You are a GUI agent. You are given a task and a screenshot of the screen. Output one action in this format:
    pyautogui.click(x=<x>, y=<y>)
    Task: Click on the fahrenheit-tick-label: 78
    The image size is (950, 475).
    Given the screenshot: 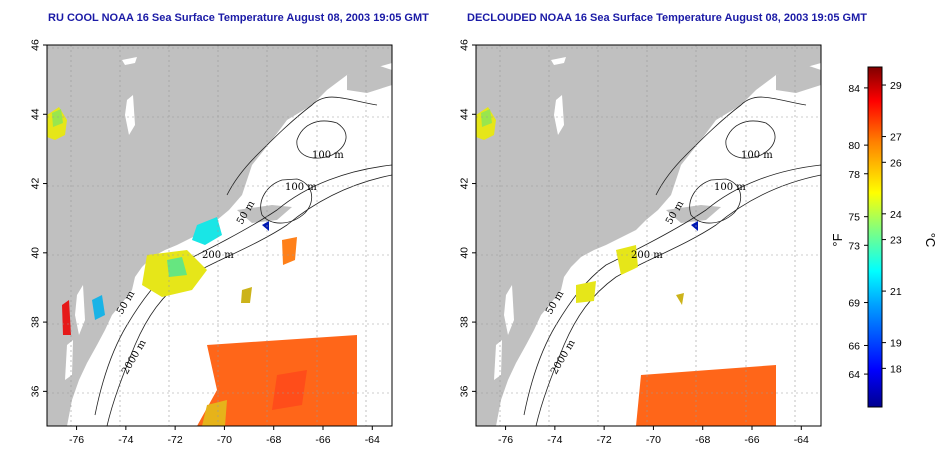 What is the action you would take?
    pyautogui.click(x=854, y=175)
    